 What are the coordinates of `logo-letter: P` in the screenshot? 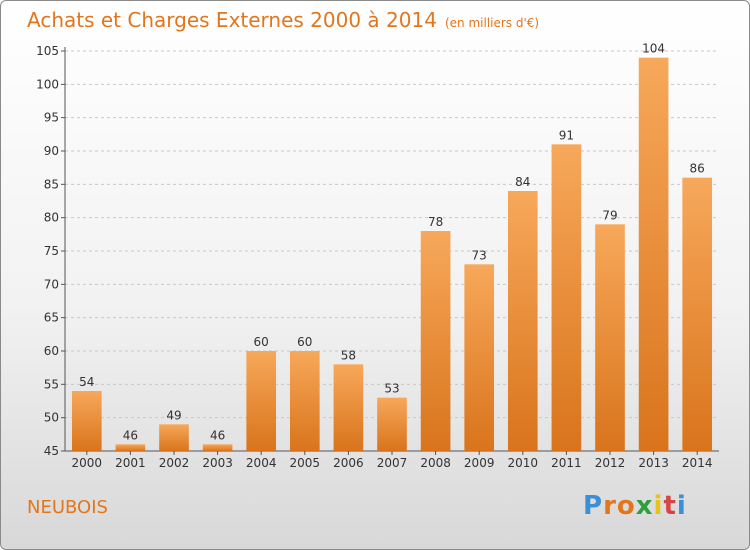 It's located at (593, 506).